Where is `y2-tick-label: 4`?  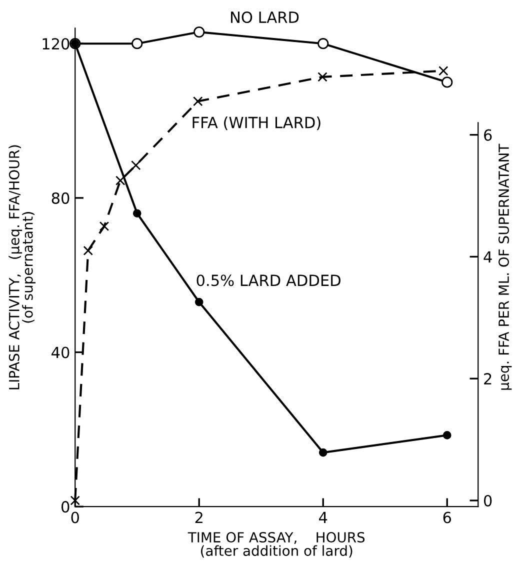
y2-tick-label: 4 is located at coordinates (488, 257).